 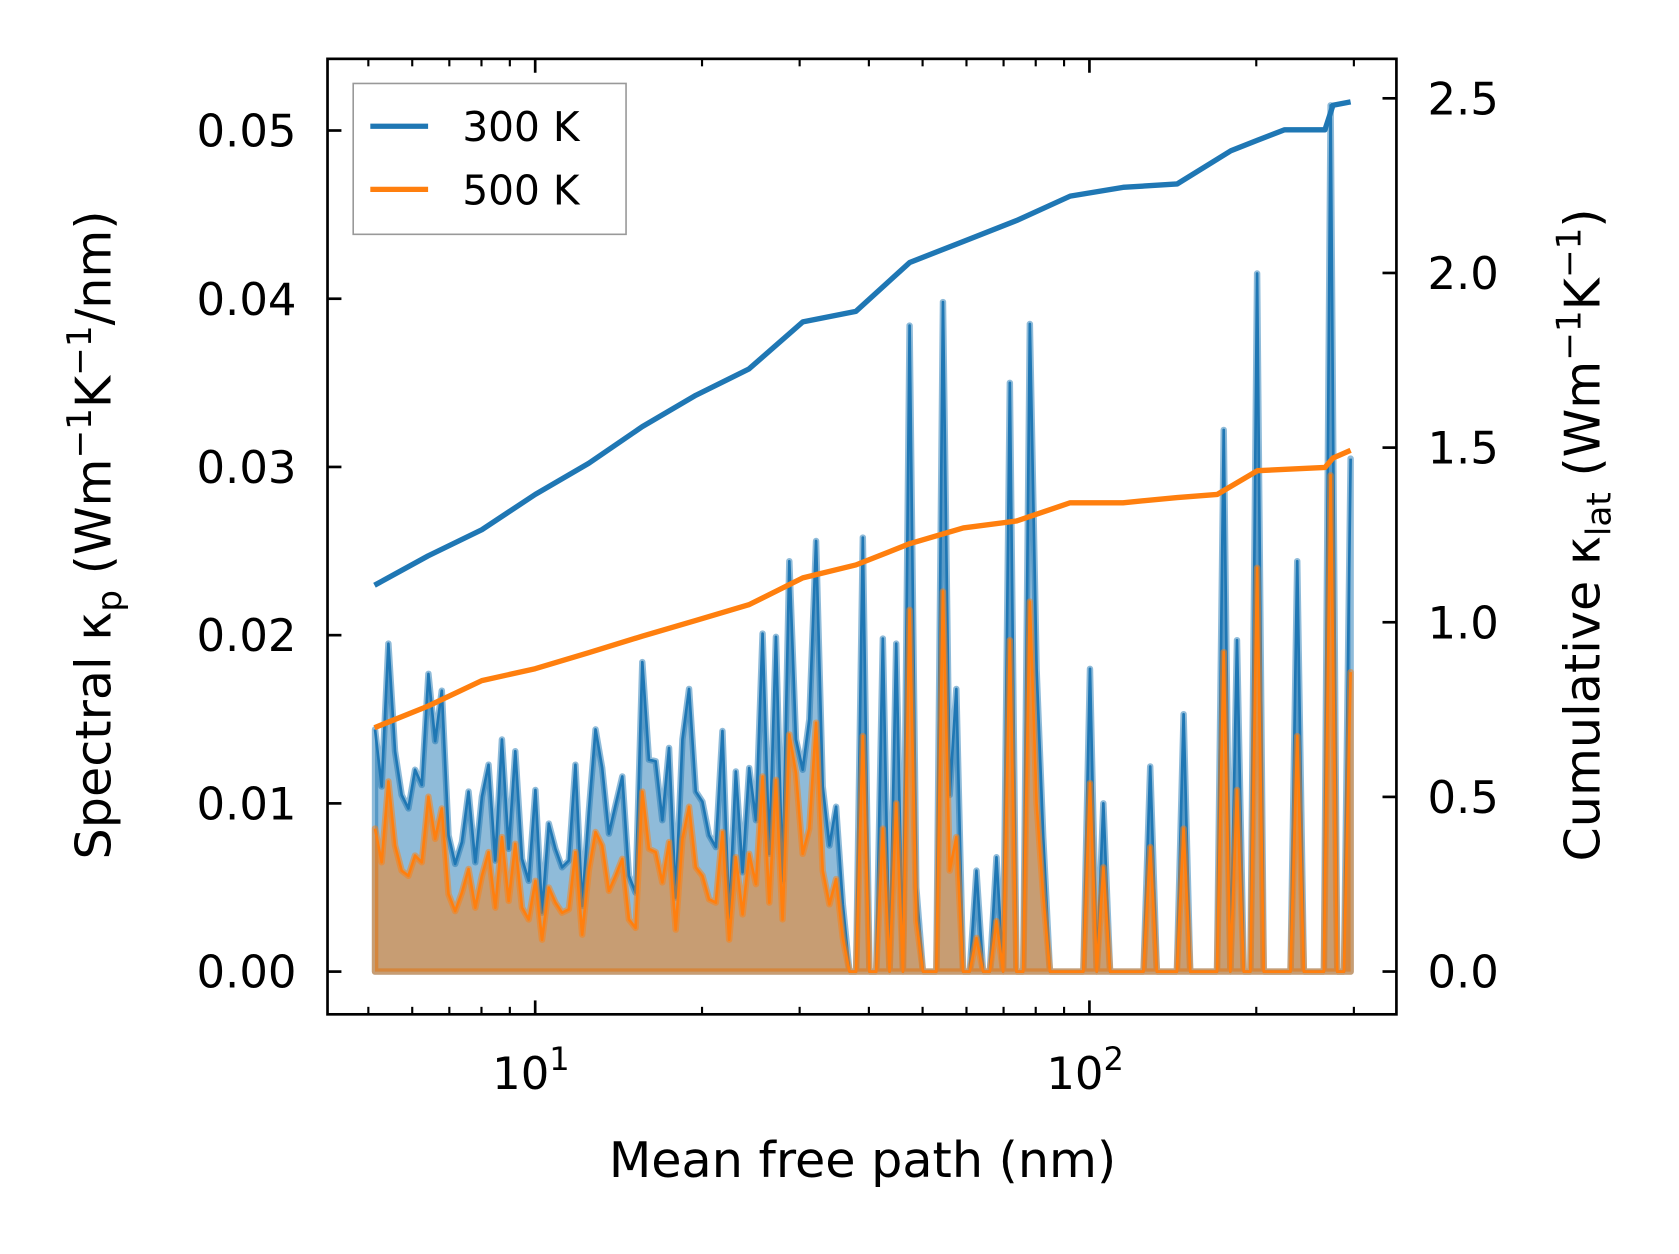 I want to click on y-right-tick-label: 0.5, so click(x=1462, y=797).